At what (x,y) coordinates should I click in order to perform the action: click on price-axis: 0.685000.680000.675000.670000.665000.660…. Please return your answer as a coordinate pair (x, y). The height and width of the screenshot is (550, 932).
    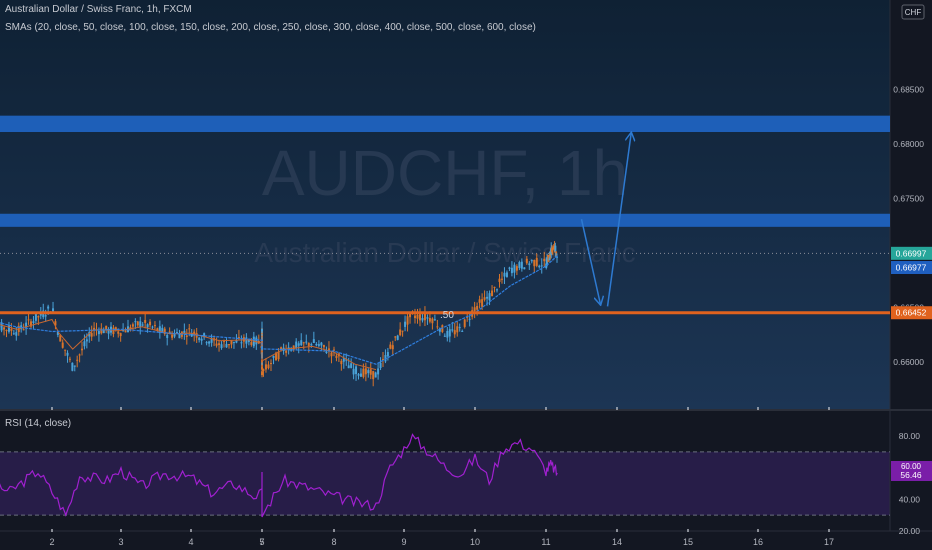
    Looking at the image, I should click on (908, 226).